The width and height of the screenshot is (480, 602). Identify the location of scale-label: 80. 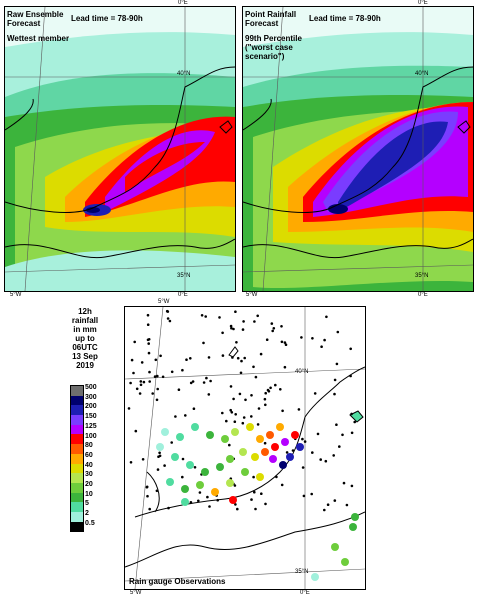
(89, 446).